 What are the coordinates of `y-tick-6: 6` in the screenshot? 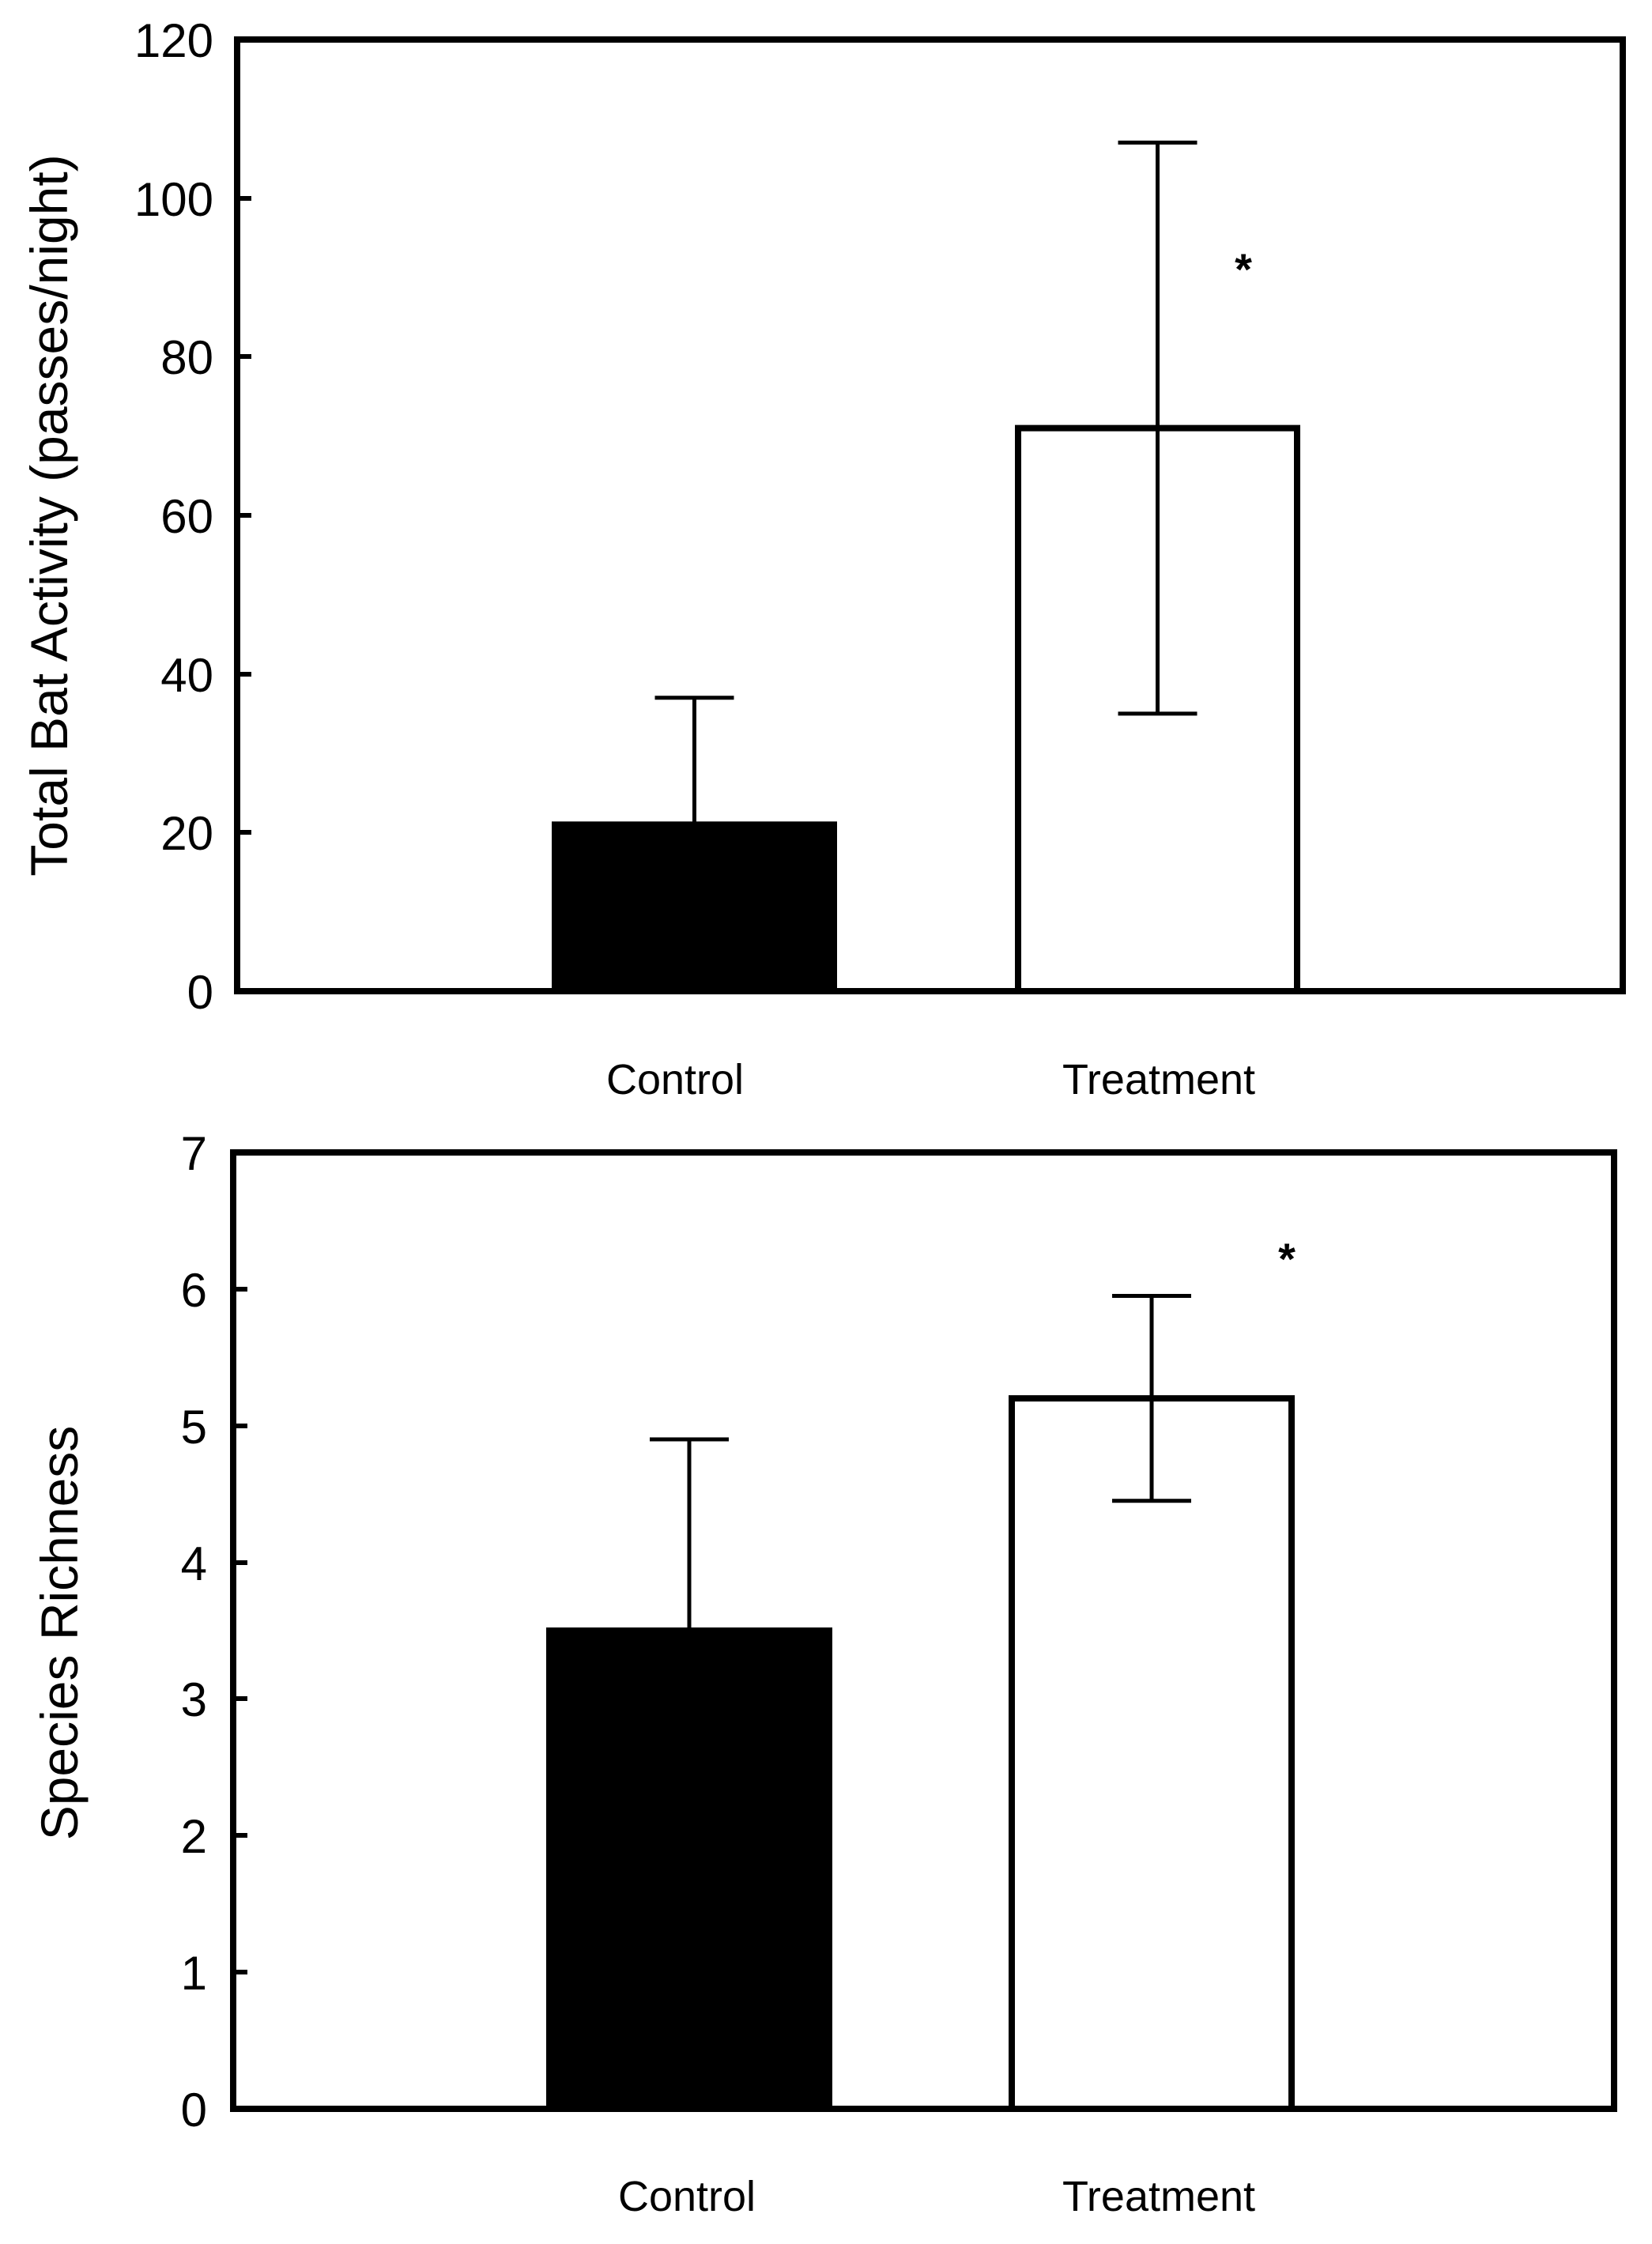 It's located at (214, 1290).